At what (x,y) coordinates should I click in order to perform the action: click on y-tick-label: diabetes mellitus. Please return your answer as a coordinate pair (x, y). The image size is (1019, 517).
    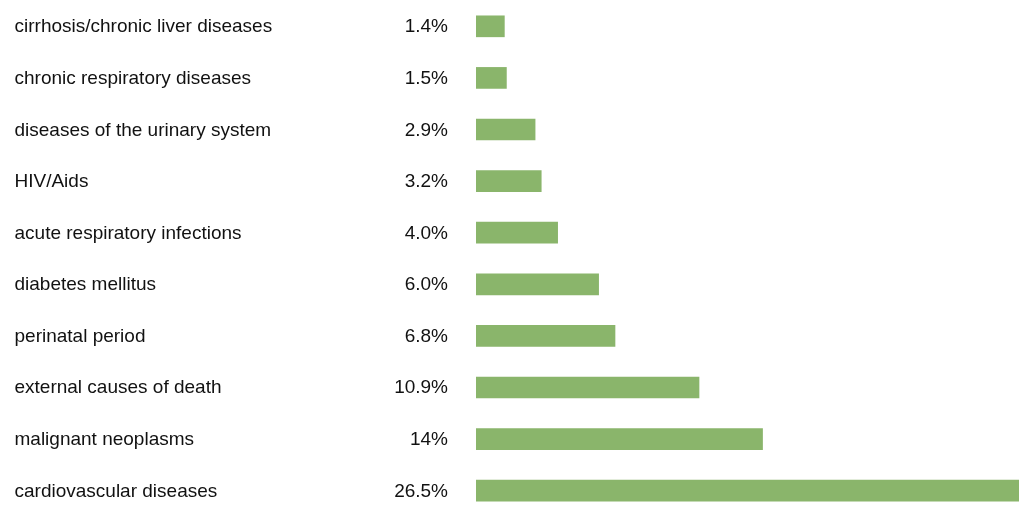
    Looking at the image, I should click on (85, 284).